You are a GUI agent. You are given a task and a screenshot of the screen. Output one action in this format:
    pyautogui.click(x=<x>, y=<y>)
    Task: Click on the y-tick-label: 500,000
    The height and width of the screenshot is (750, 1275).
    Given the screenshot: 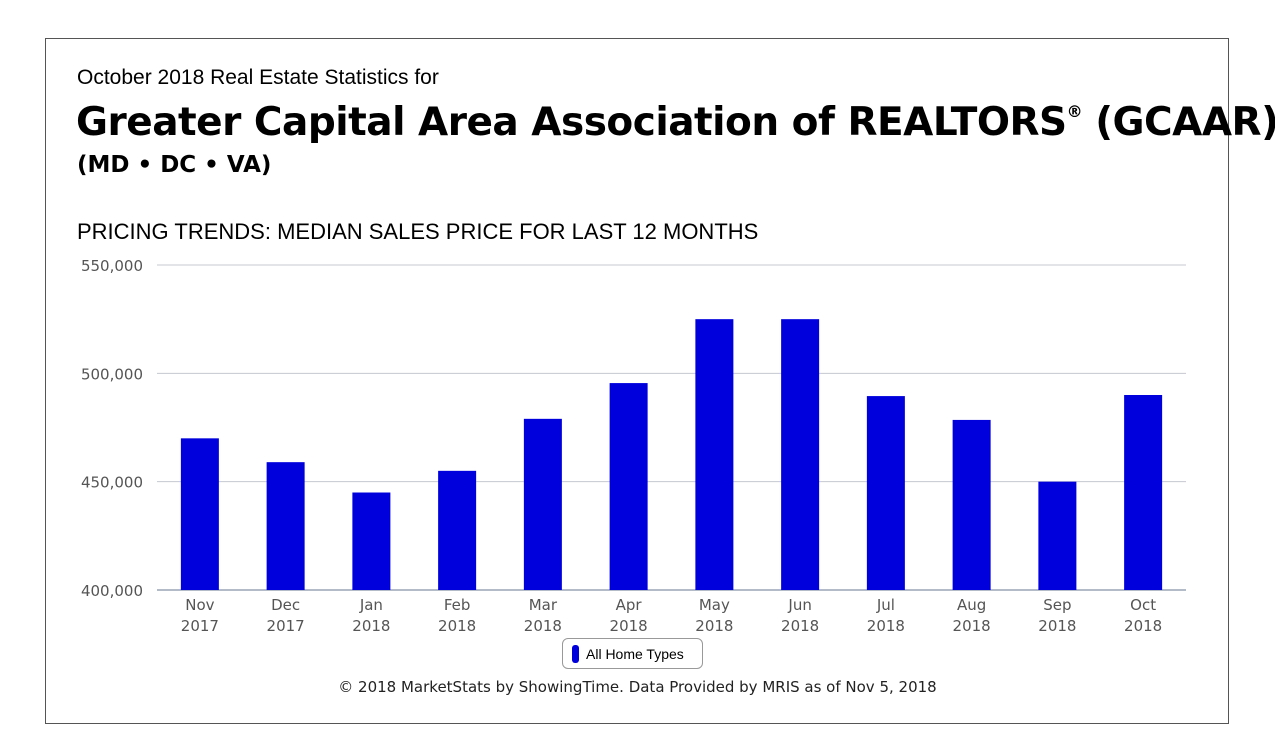 What is the action you would take?
    pyautogui.click(x=112, y=374)
    